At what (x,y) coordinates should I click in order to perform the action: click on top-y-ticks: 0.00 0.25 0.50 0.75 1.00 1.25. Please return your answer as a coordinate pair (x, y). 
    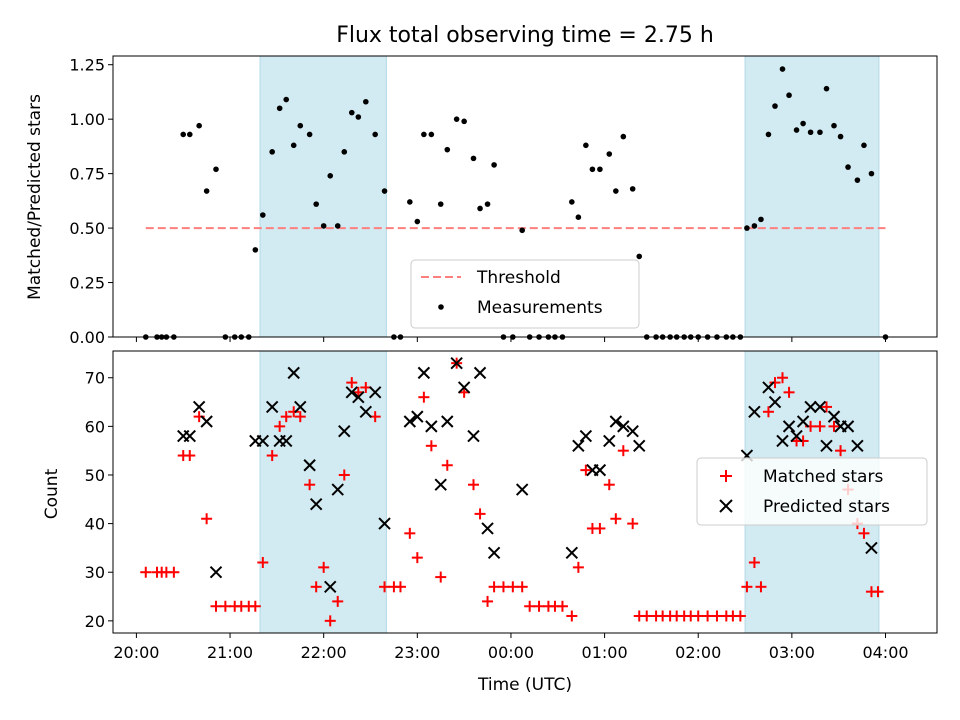
    Looking at the image, I should click on (91, 201).